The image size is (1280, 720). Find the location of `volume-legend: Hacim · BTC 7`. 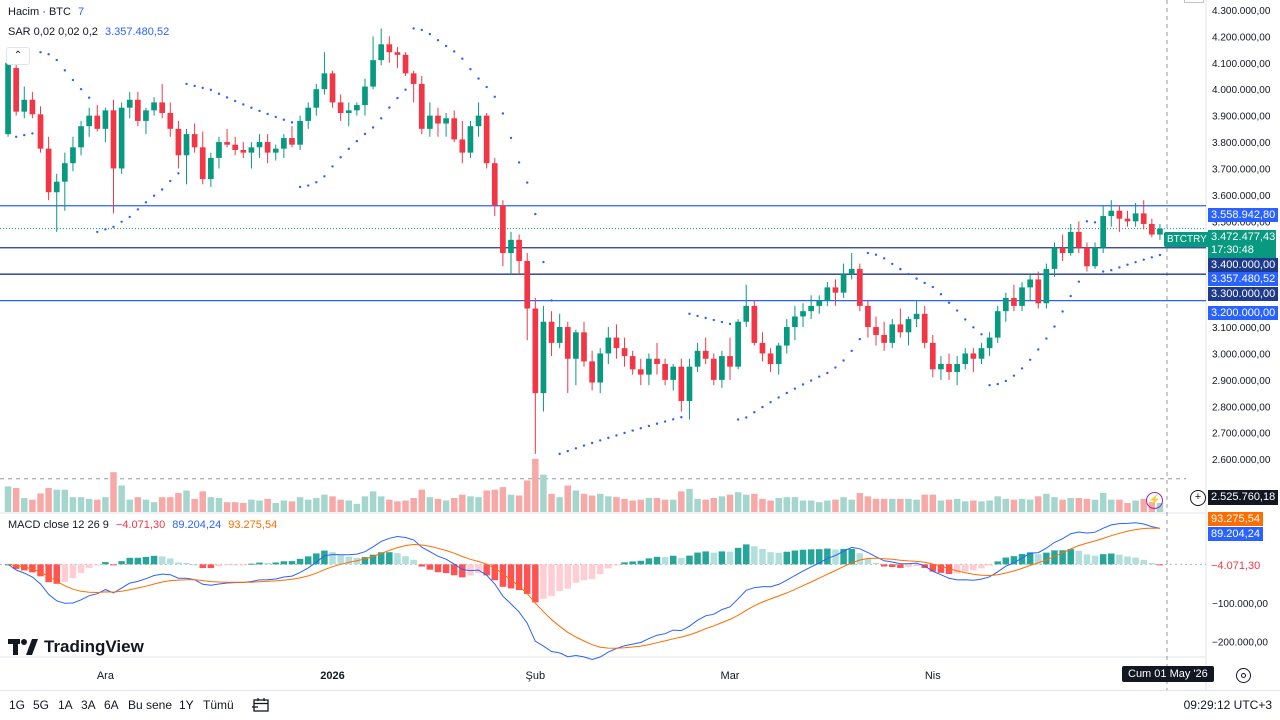

volume-legend: Hacim · BTC 7 is located at coordinates (46, 12).